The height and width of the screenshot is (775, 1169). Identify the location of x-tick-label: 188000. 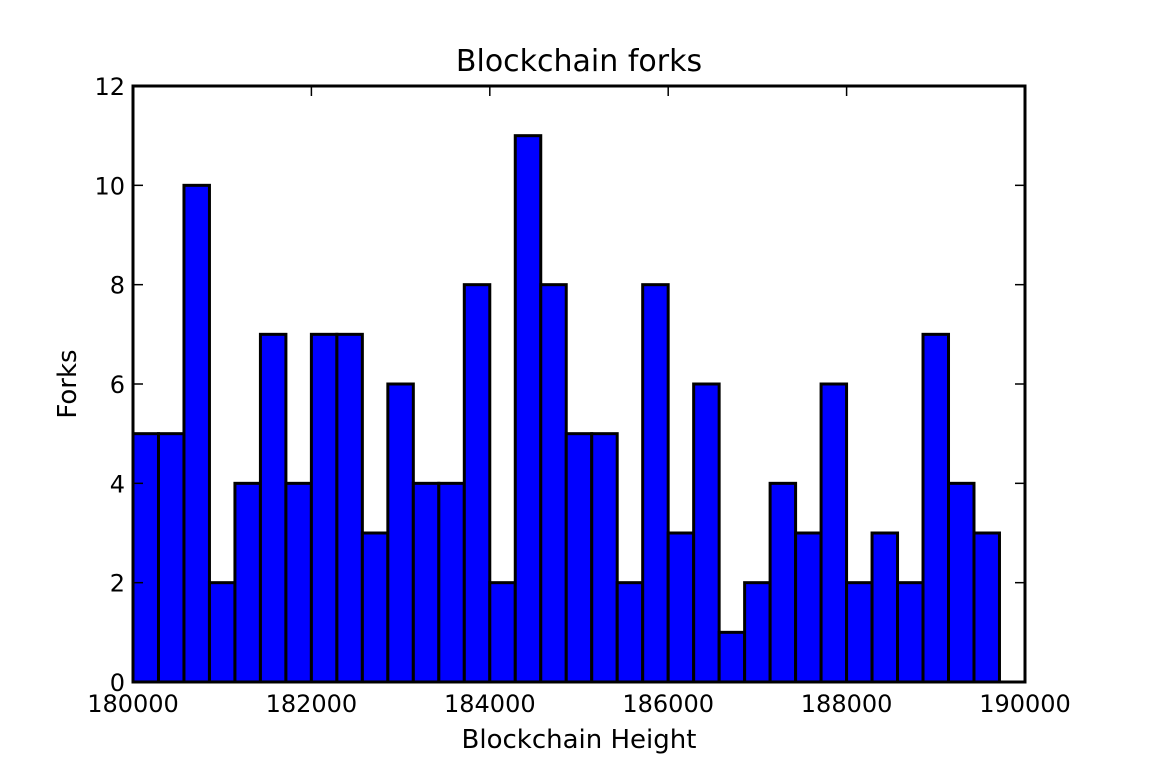
(847, 704).